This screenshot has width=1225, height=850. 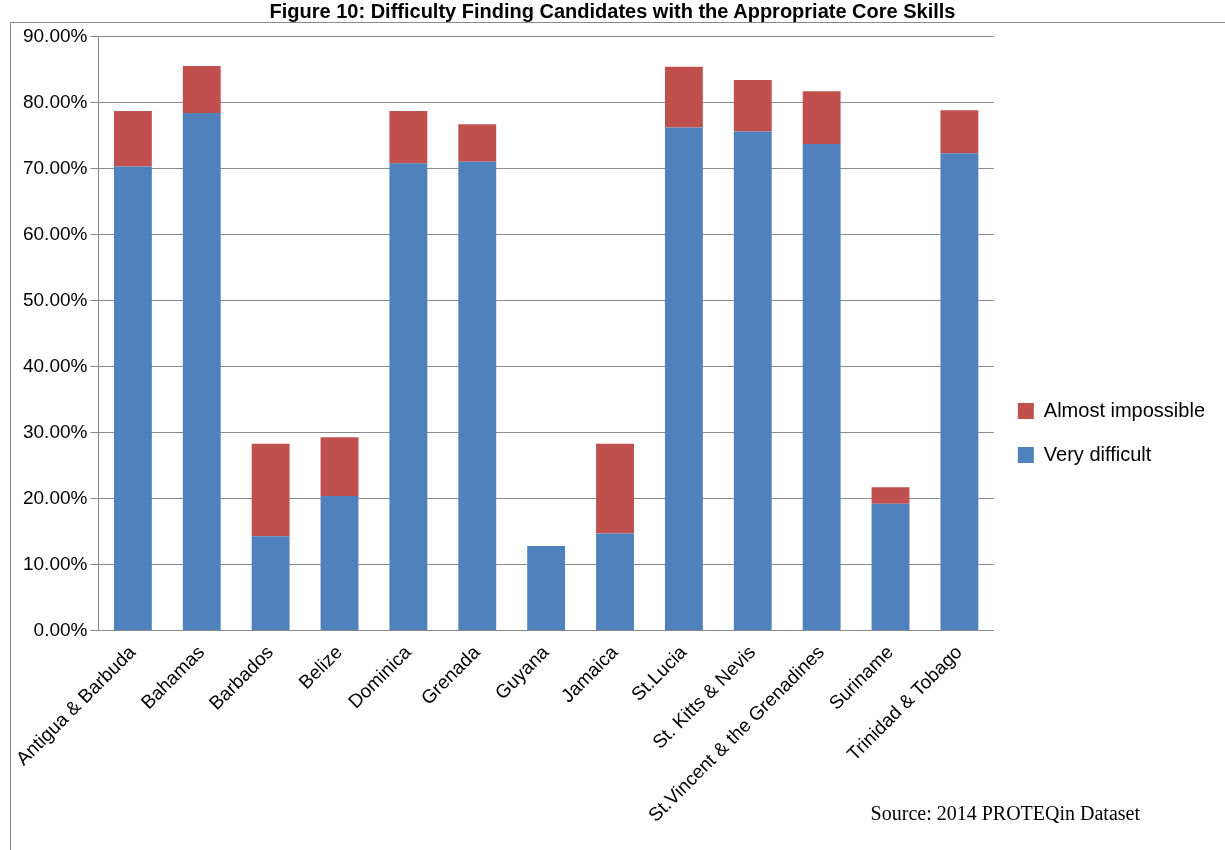 What do you see at coordinates (55, 101) in the screenshot?
I see `y-tick-label: 80.00%` at bounding box center [55, 101].